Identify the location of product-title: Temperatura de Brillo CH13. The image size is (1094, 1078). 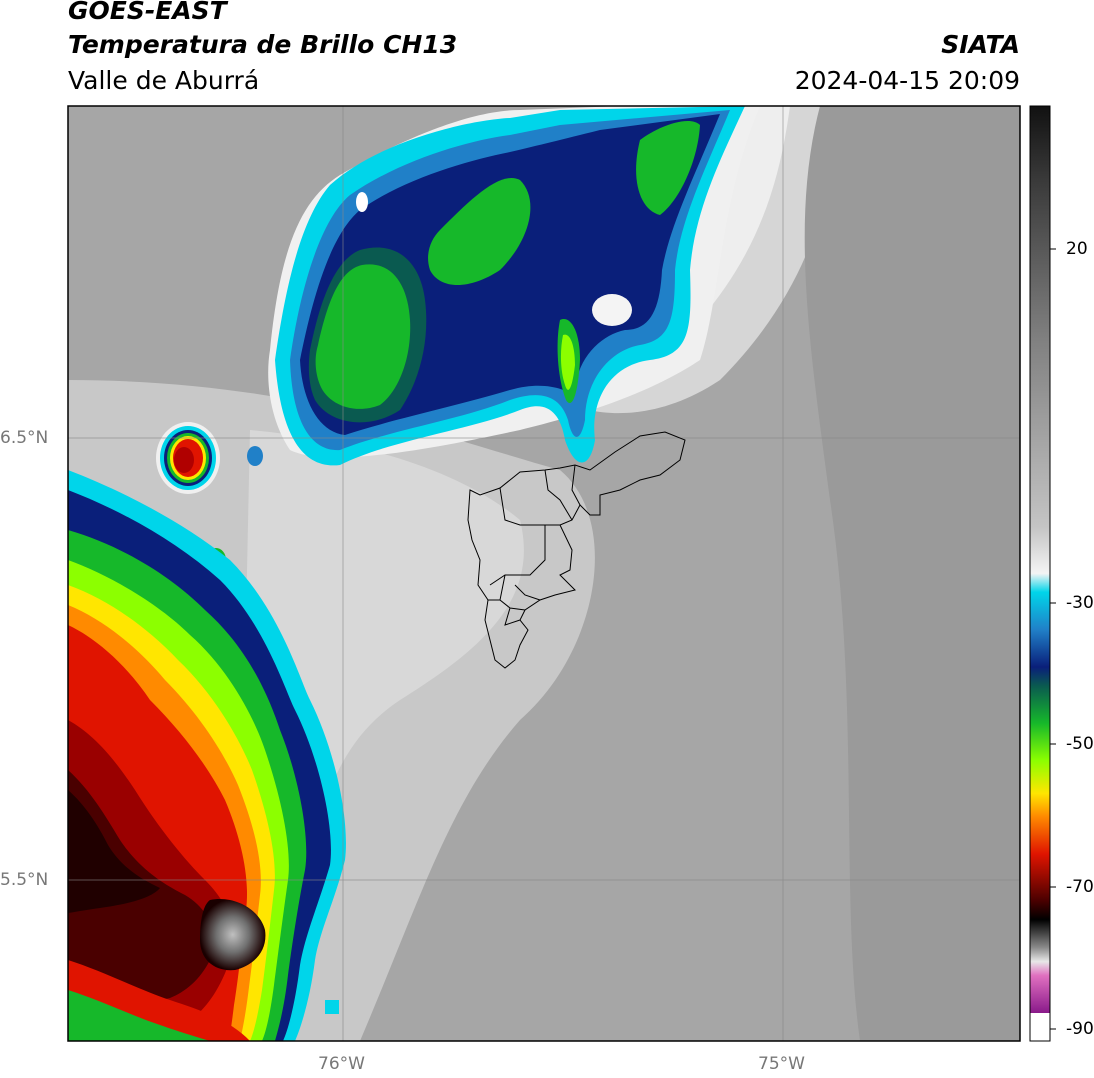
(263, 44).